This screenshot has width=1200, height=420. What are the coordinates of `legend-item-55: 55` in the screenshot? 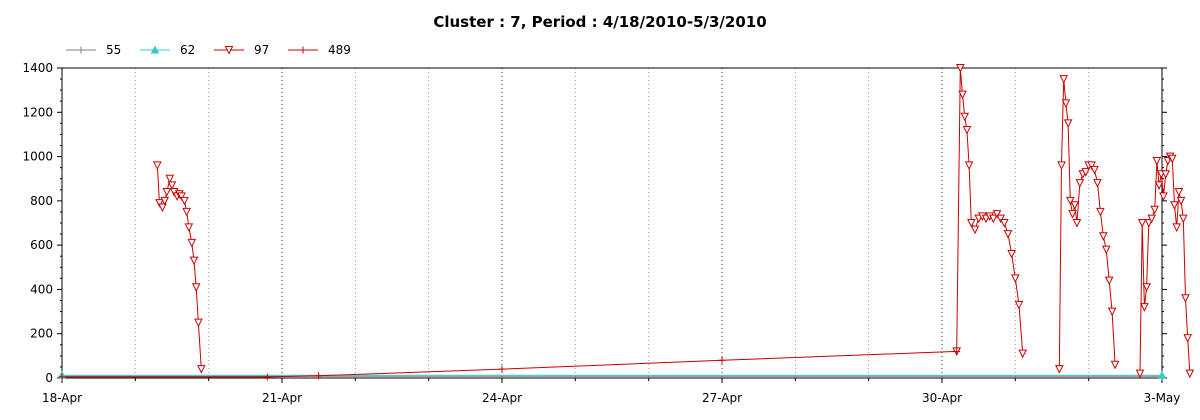 It's located at (93, 50).